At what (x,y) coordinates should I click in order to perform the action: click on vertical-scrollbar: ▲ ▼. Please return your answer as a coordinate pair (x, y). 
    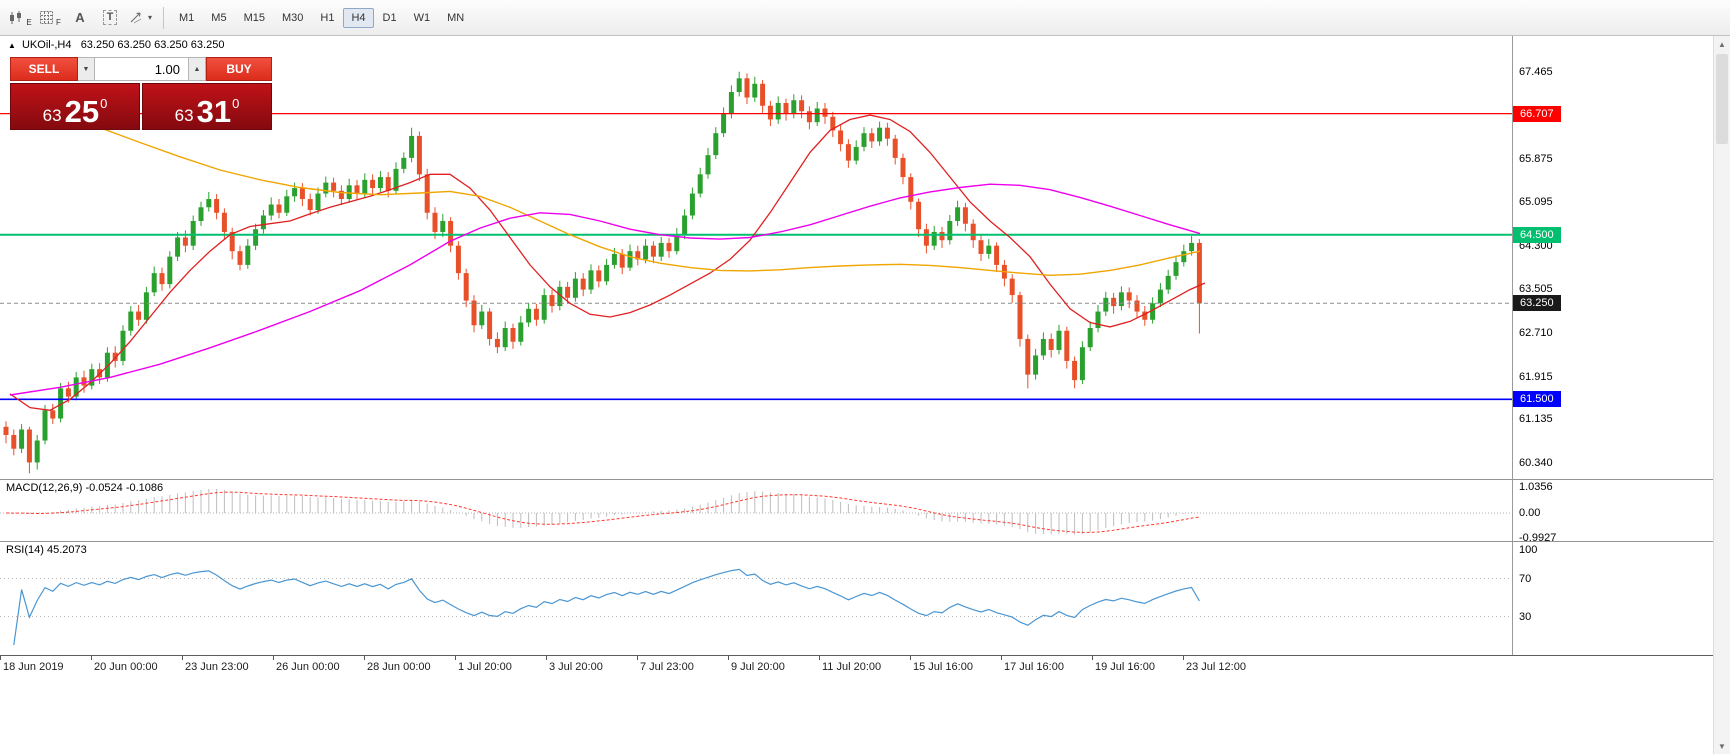
    Looking at the image, I should click on (1721, 395).